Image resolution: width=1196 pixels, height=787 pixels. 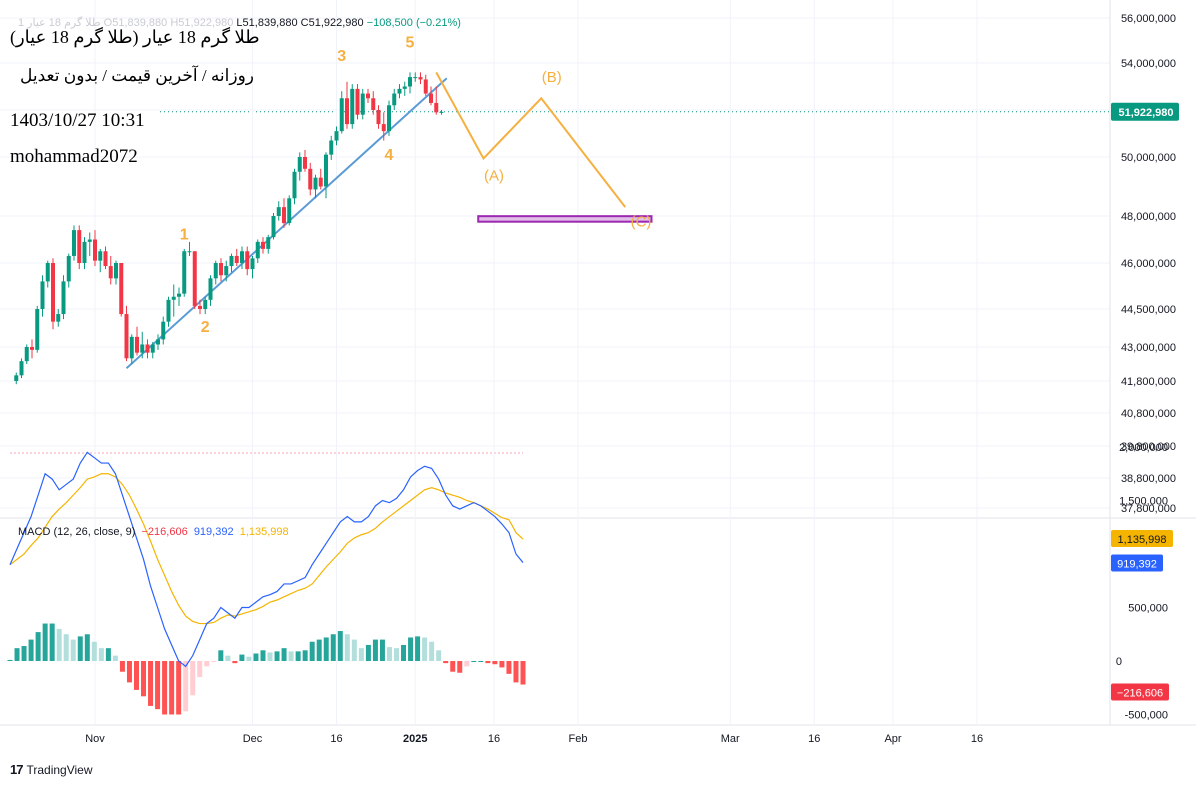 What do you see at coordinates (531, 139) in the screenshot?
I see `projection-path` at bounding box center [531, 139].